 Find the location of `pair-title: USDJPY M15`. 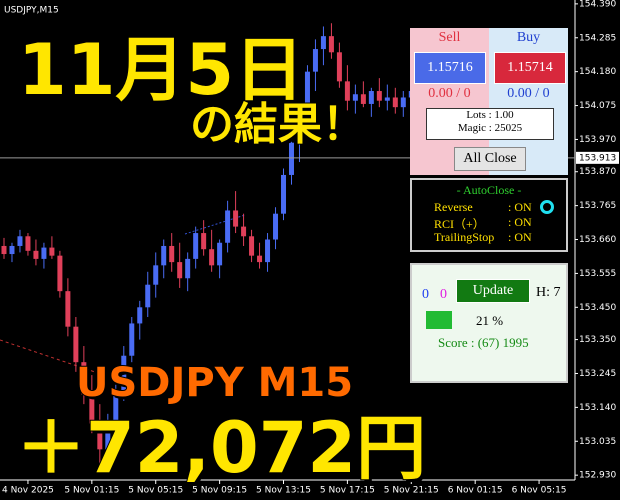

pair-title: USDJPY M15 is located at coordinates (214, 383).